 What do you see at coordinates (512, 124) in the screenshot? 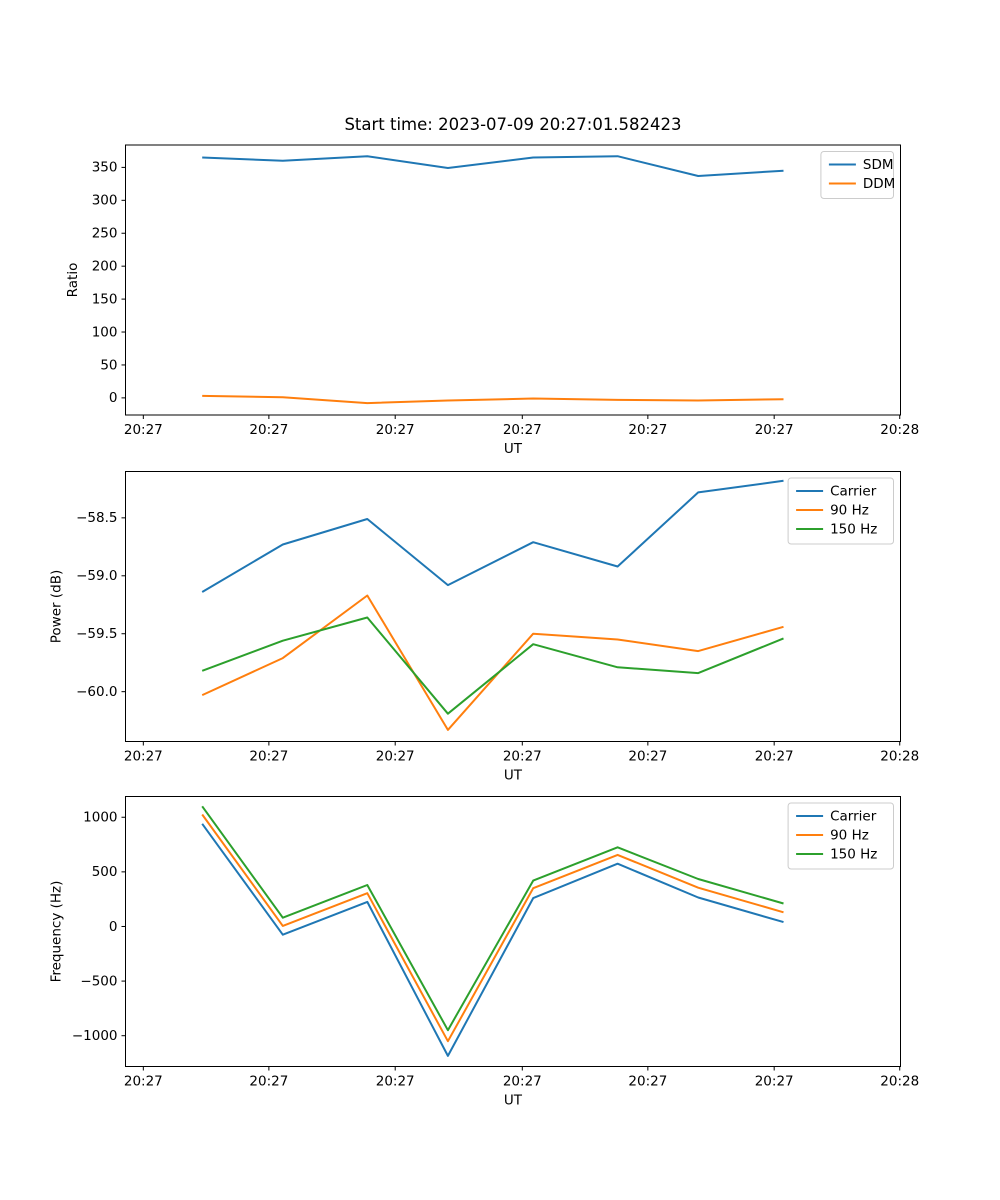
I see `chart-title: Start time: 2023-07-09 20:27:01.582423` at bounding box center [512, 124].